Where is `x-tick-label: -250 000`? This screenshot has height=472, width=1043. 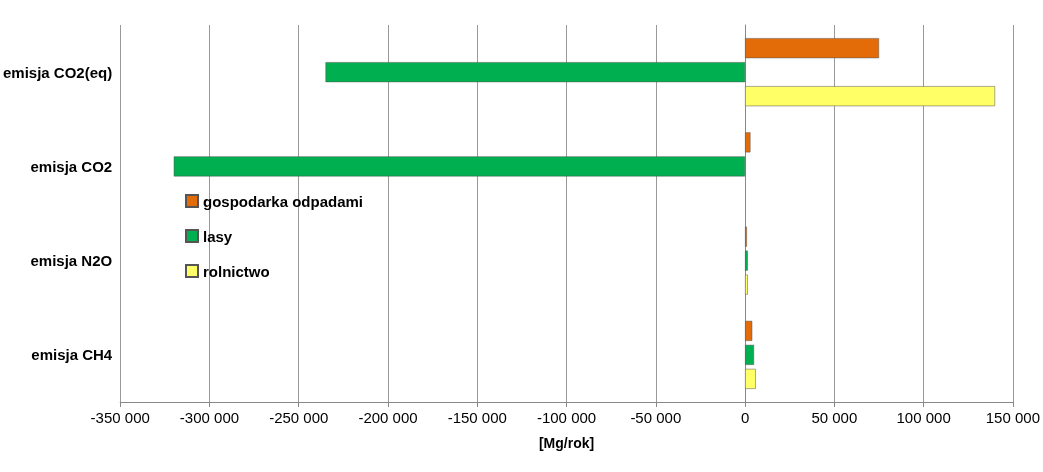 x-tick-label: -250 000 is located at coordinates (299, 417).